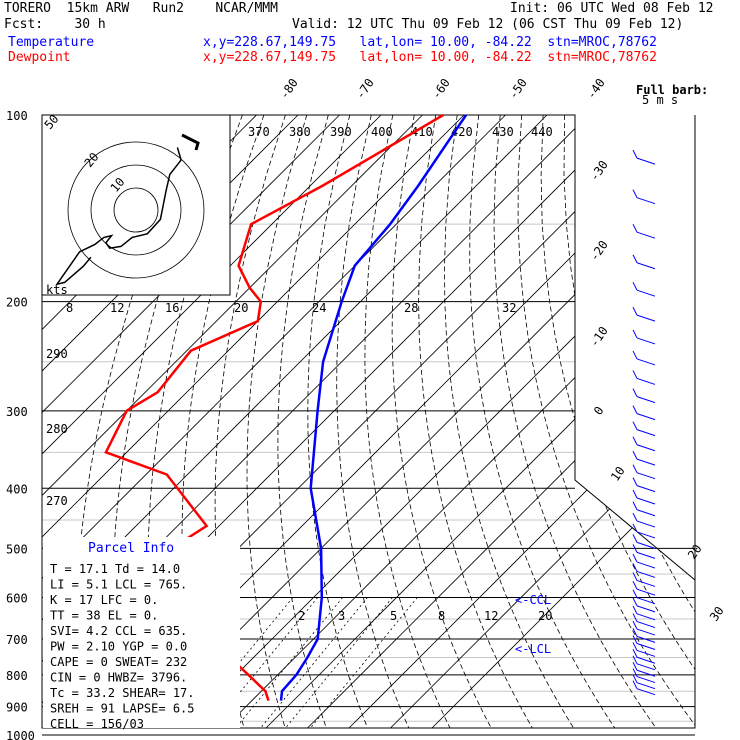 The image size is (740, 740). Describe the element at coordinates (57, 354) in the screenshot. I see `theta-left-label: 290` at that location.